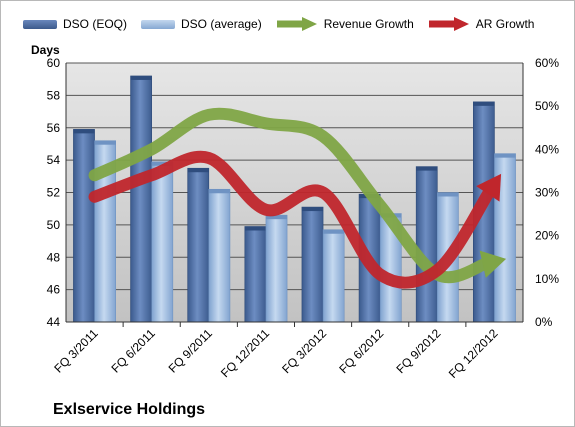  I want to click on legend-label-ar-growth: AR Growth, so click(505, 24).